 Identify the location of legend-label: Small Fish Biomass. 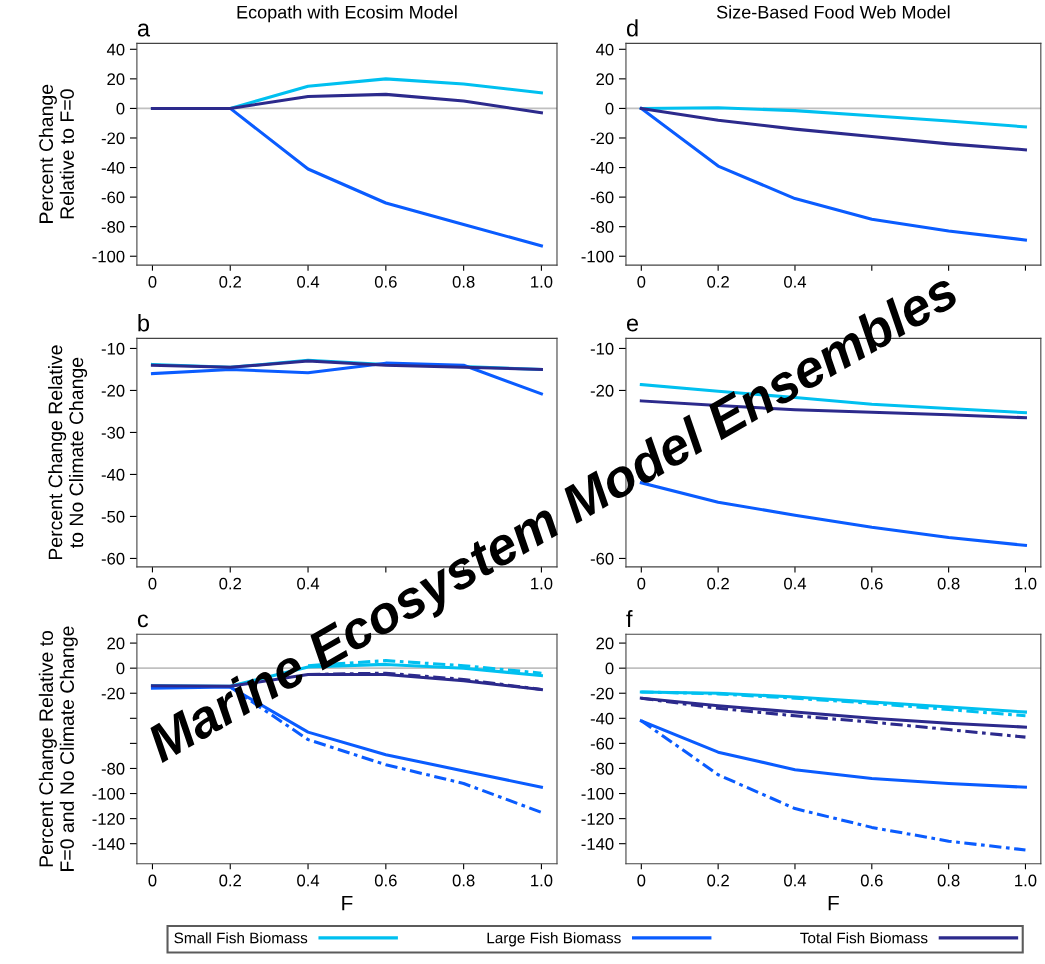
(241, 938).